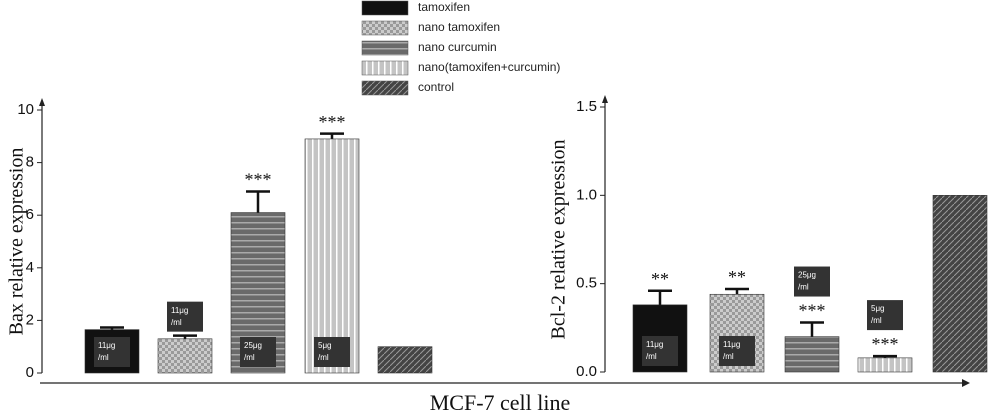  Describe the element at coordinates (25, 109) in the screenshot. I see `y-tick-label: 10` at that location.